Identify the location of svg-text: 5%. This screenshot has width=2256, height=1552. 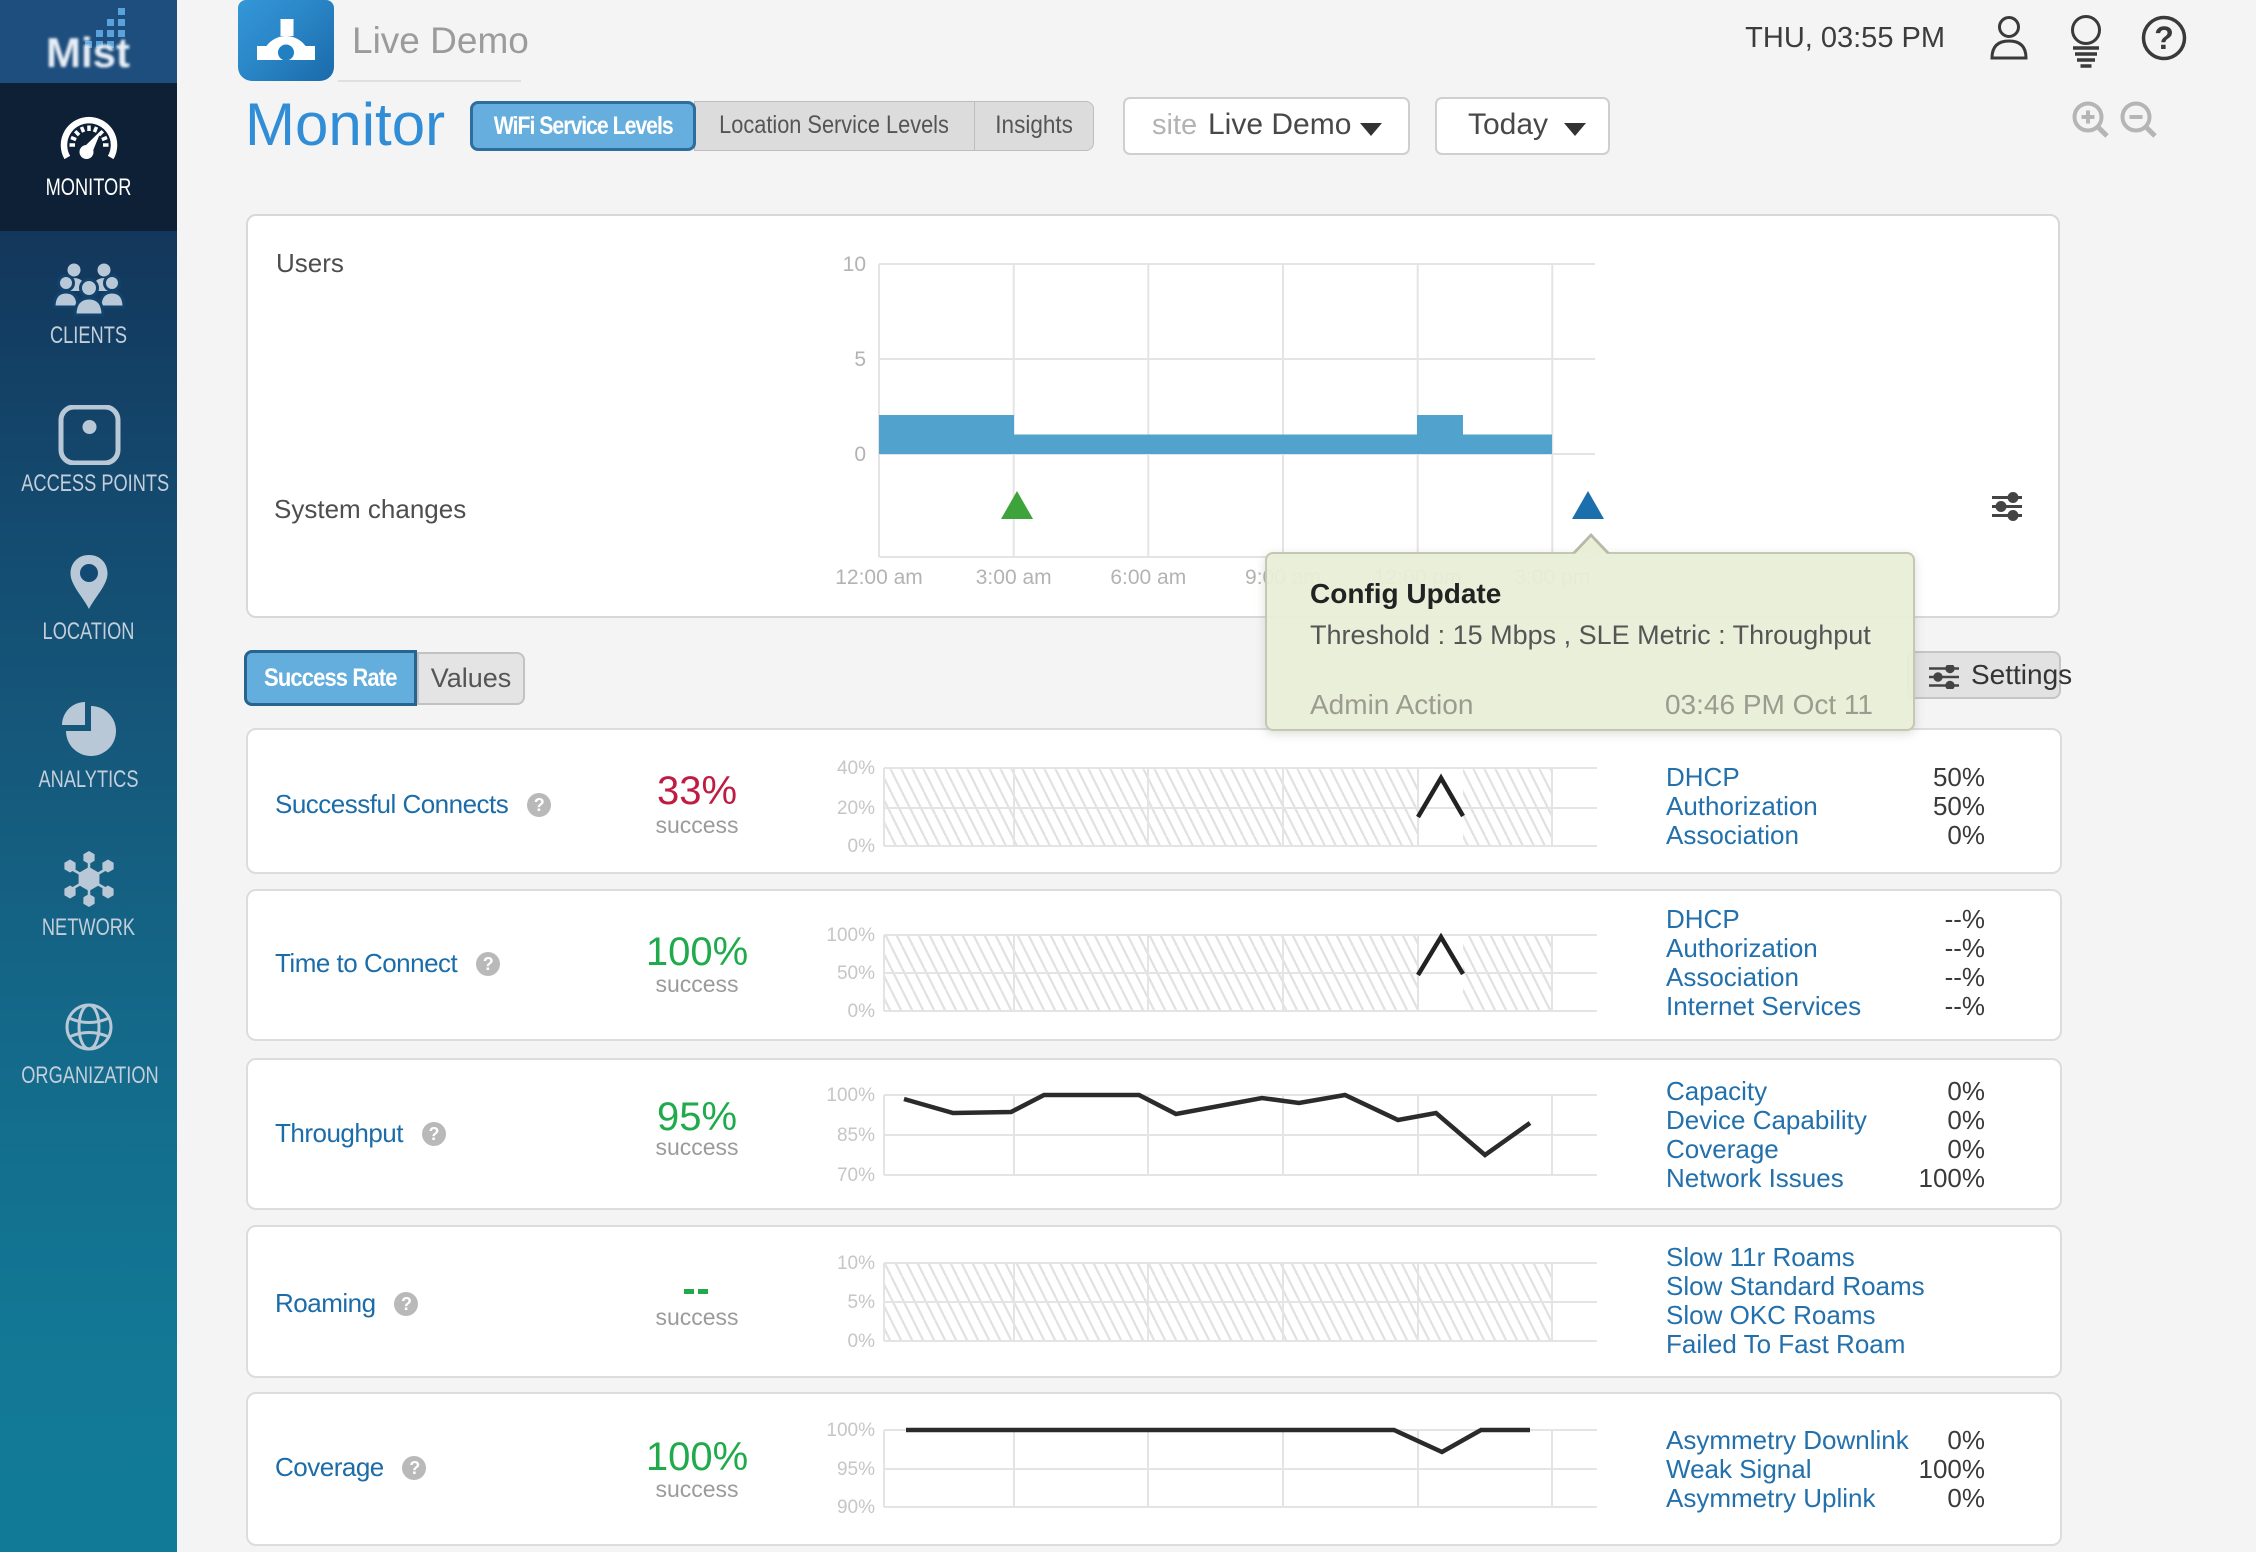
(862, 1302).